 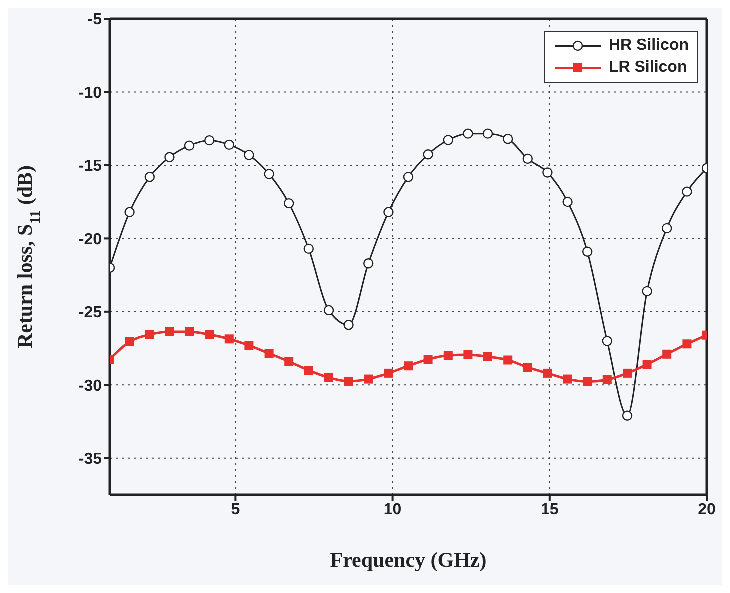 I want to click on y-tick-label: -25, so click(x=90, y=313).